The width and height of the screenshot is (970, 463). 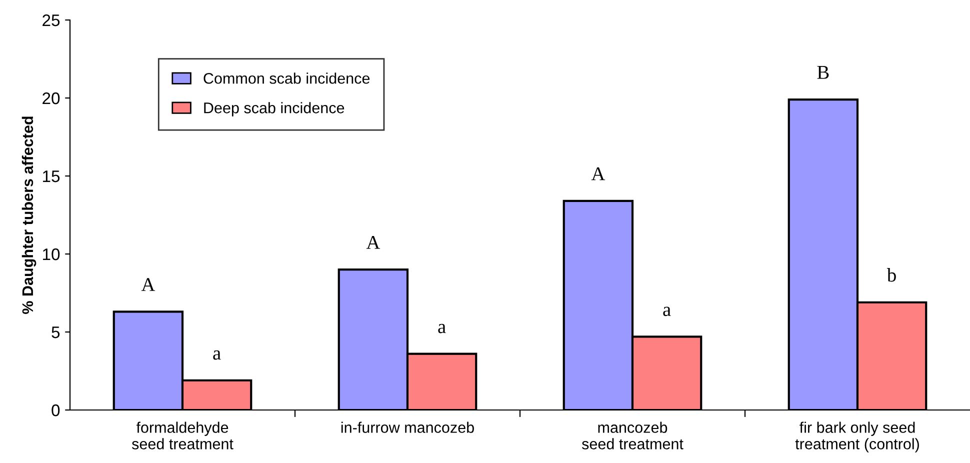 What do you see at coordinates (183, 436) in the screenshot?
I see `x-tick-label: formaldehyde seed treatment` at bounding box center [183, 436].